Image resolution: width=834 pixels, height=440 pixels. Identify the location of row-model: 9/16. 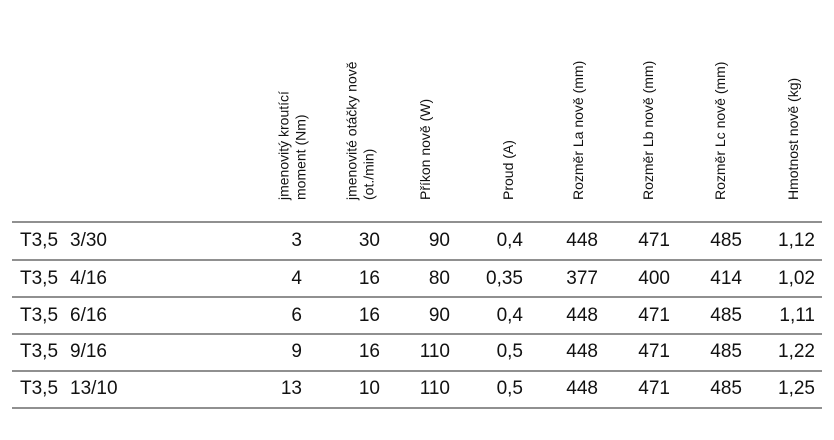
(88, 351).